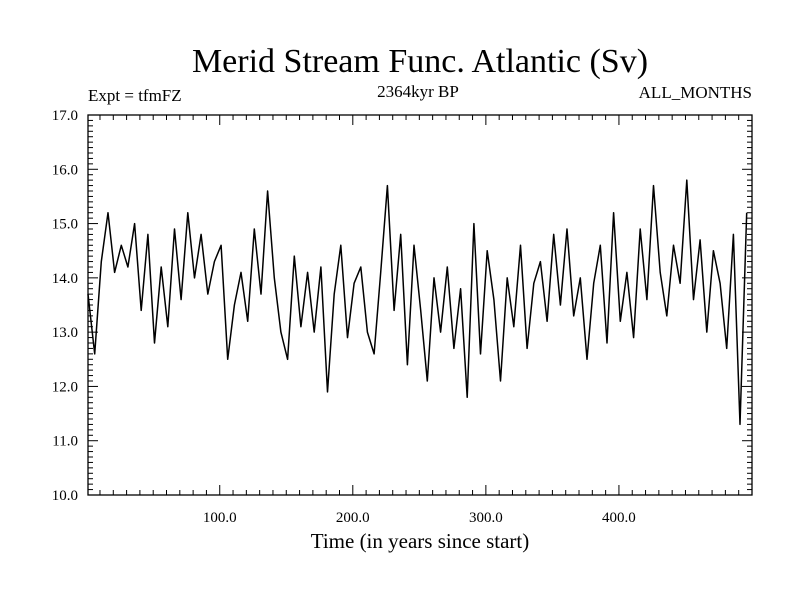 This screenshot has width=800, height=600. Describe the element at coordinates (418, 91) in the screenshot. I see `period-label: 2364kyr BP` at that location.